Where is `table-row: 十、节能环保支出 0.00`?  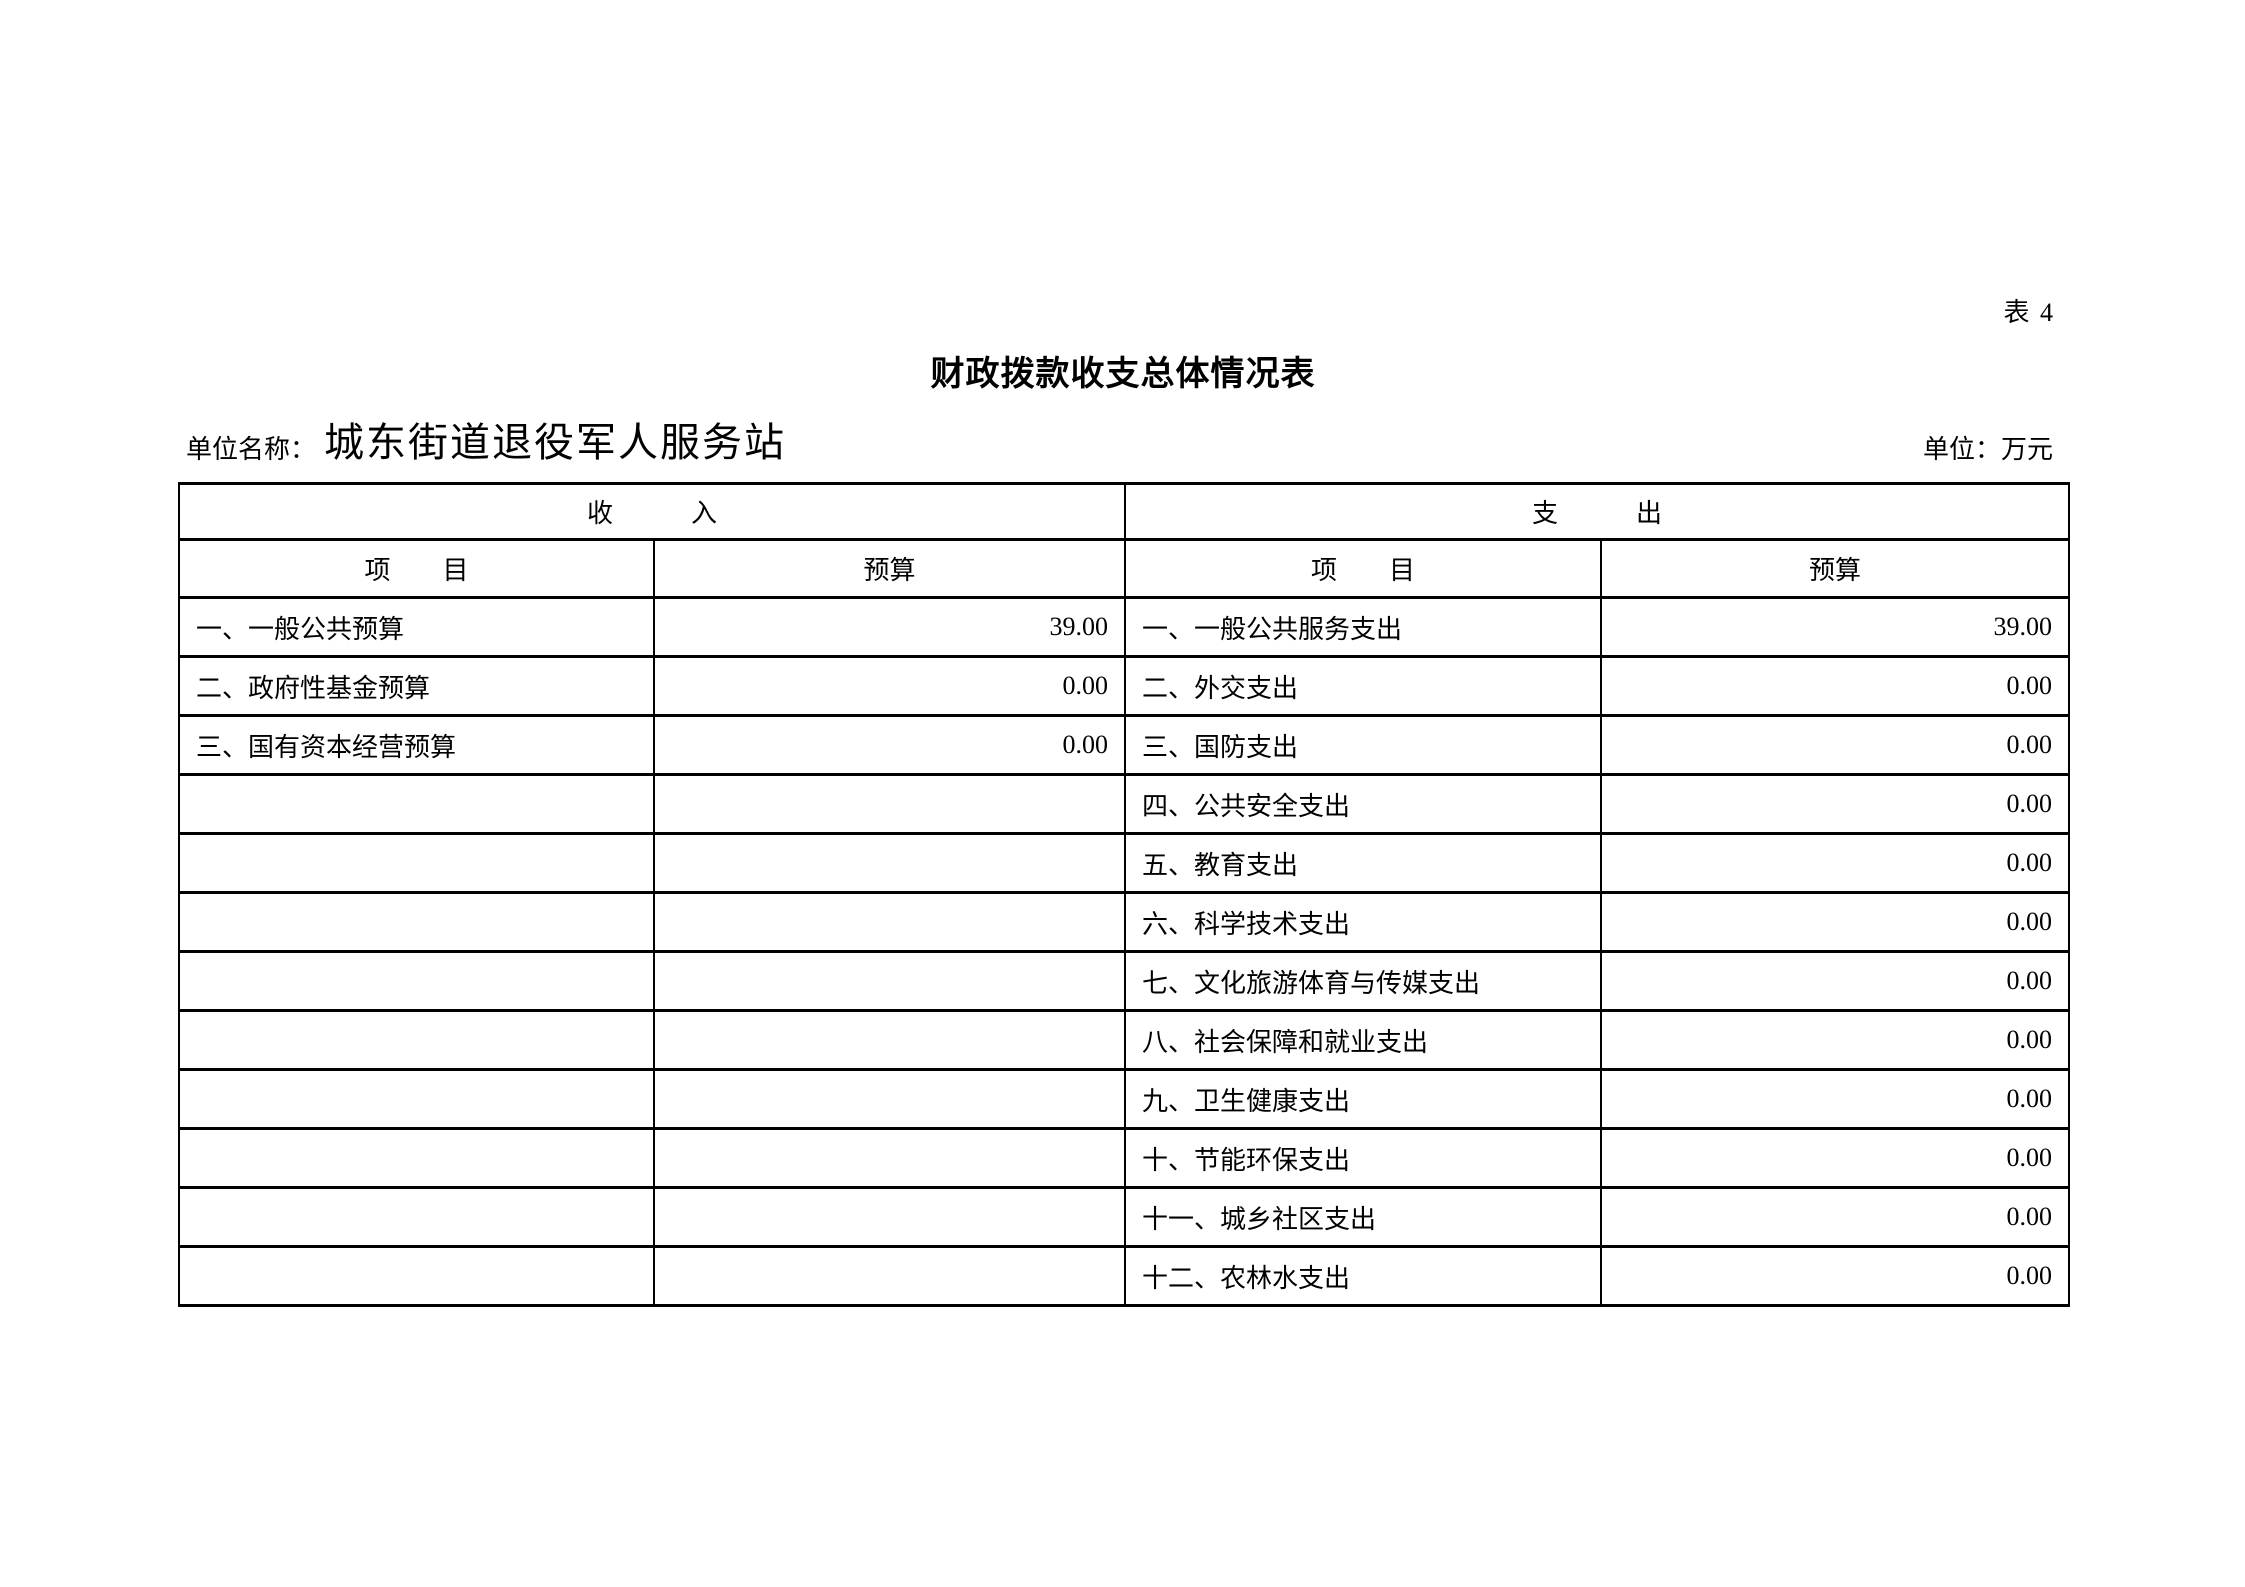 table-row: 十、节能环保支出 0.00 is located at coordinates (1124, 1158).